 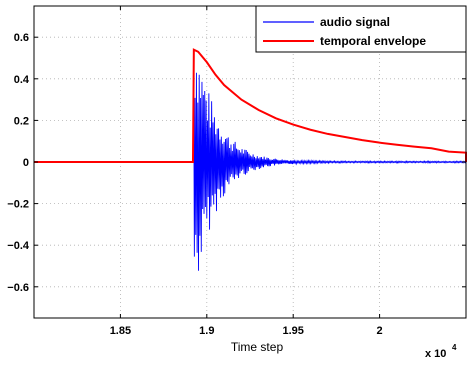 I want to click on y-tick-label: 0.6, so click(x=21, y=38).